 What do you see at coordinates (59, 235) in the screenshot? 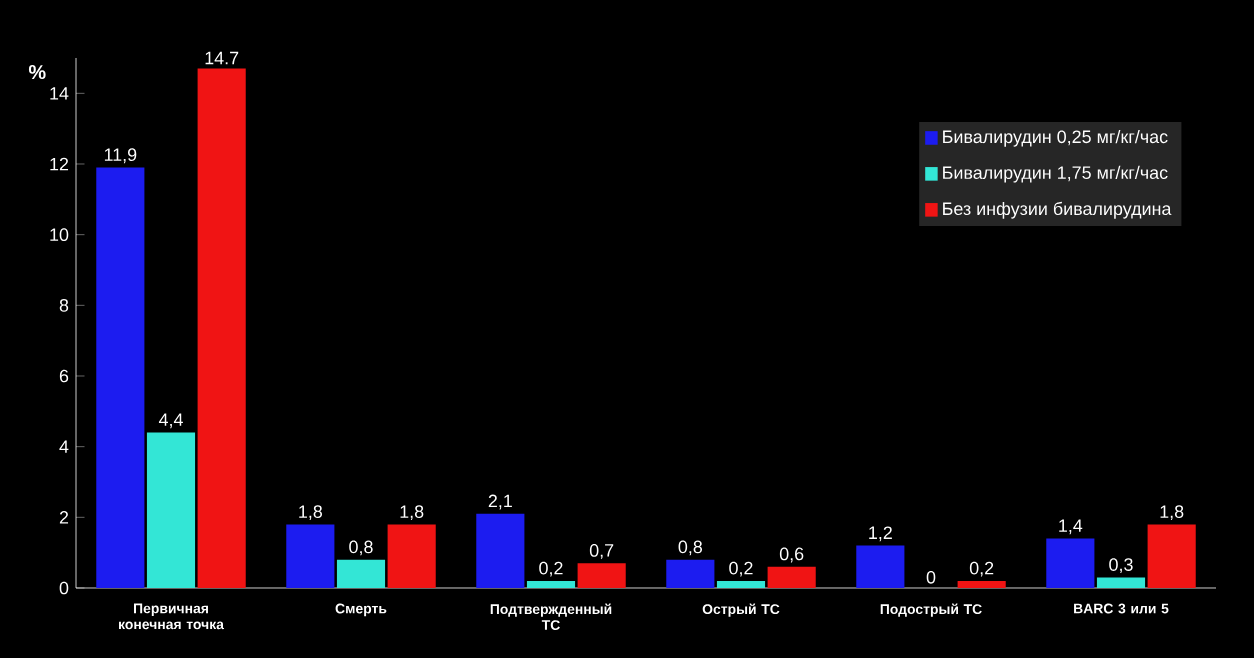
I see `y-tick-label: 10` at bounding box center [59, 235].